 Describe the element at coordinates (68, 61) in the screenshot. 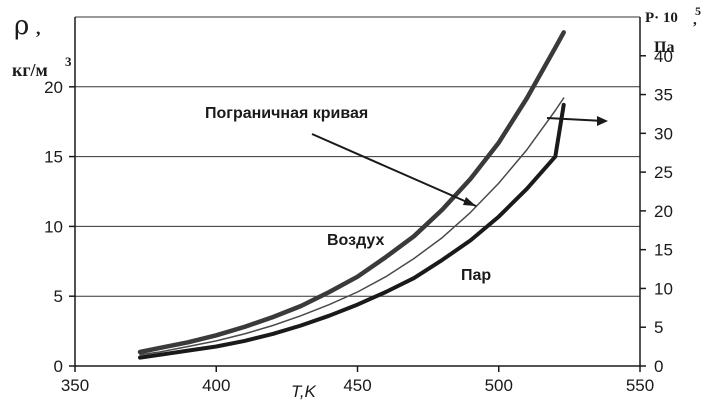

I see `left-axis-units-exponent: 3` at that location.